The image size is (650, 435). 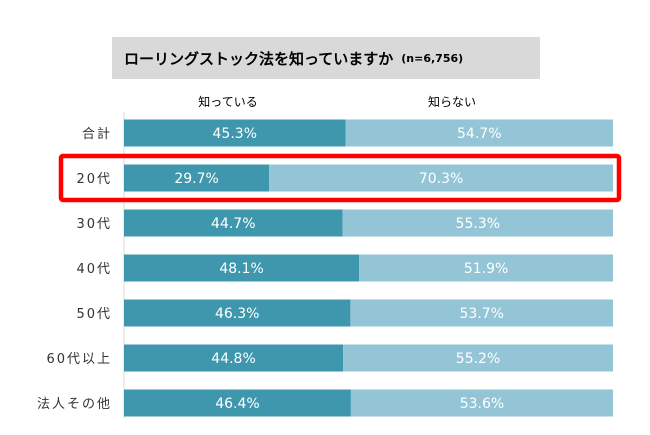 I want to click on category-label: 60代以上, so click(x=79, y=359).